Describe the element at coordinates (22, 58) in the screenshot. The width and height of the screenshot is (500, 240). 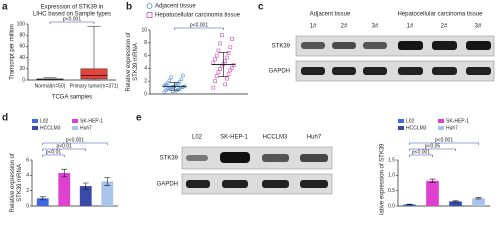
I see `y-tick-label: 40` at that location.